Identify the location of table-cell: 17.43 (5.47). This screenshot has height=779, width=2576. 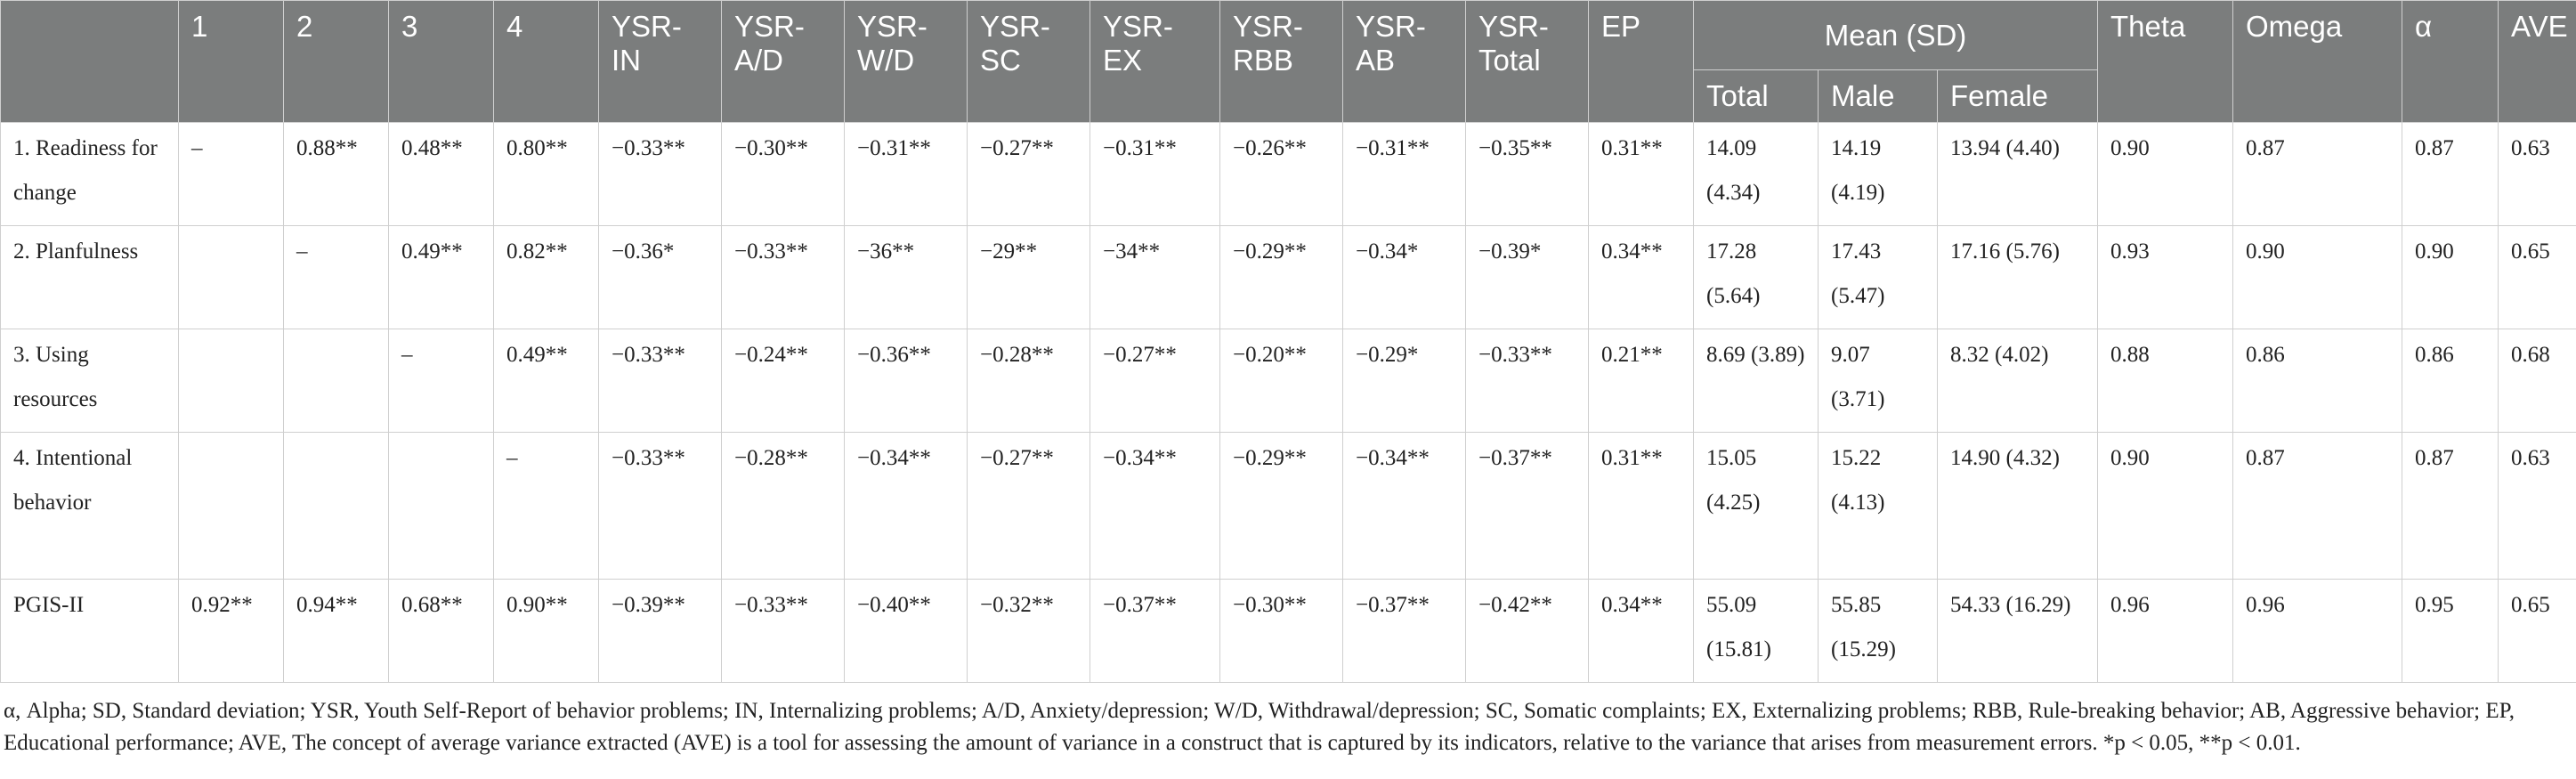
(1878, 276).